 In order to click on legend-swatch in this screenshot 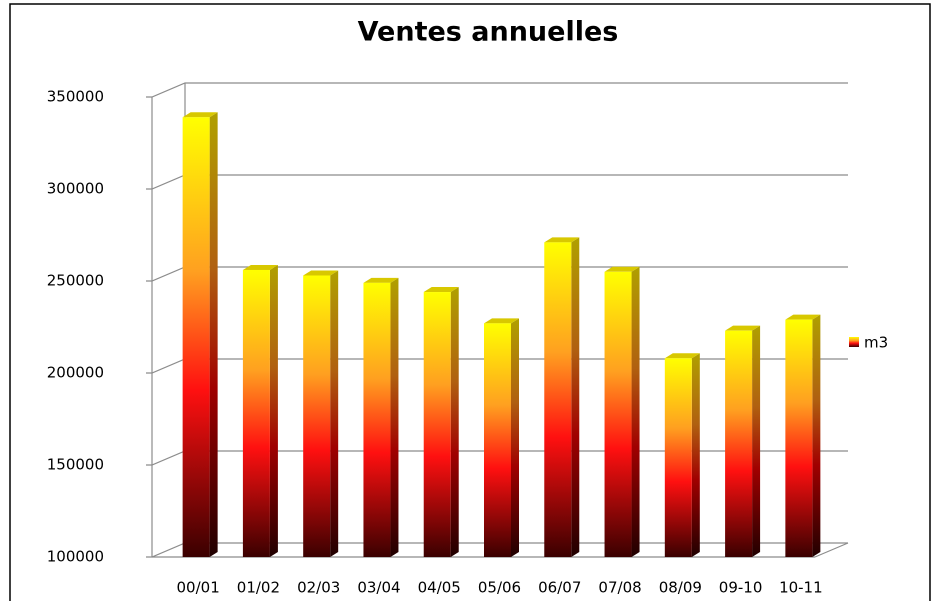, I will do `click(854, 342)`.